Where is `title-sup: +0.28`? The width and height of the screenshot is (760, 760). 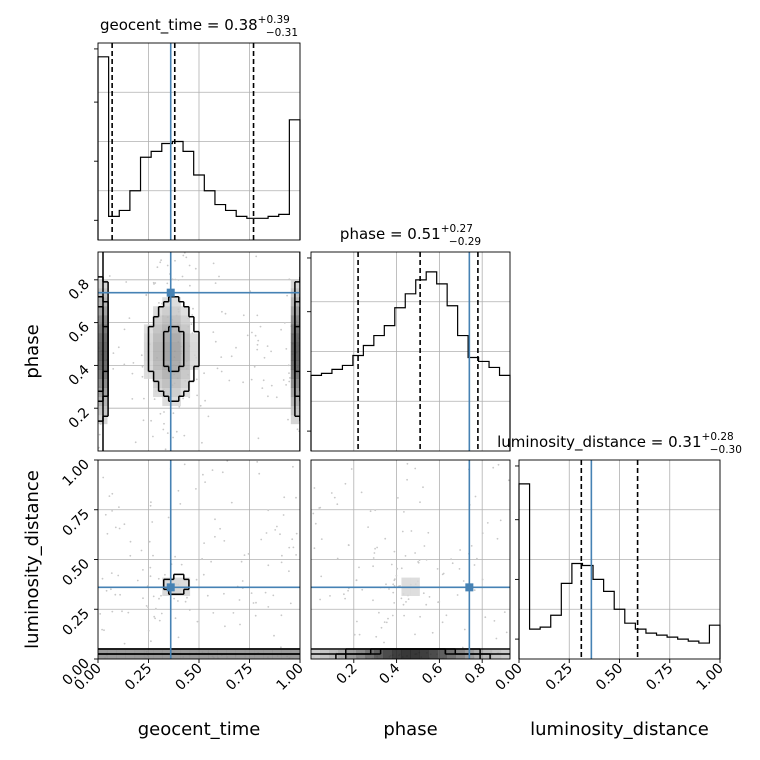
title-sup: +0.28 is located at coordinates (718, 437).